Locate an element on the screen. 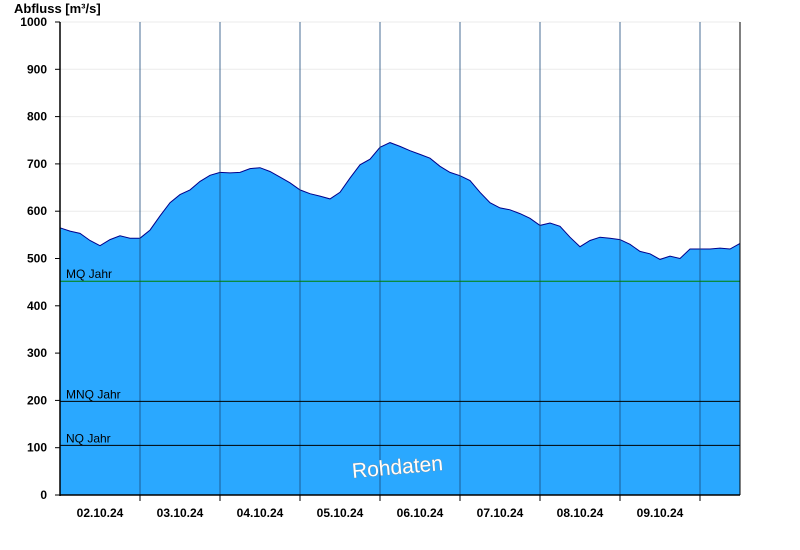  x-tick-label: 06.10.24 is located at coordinates (420, 513).